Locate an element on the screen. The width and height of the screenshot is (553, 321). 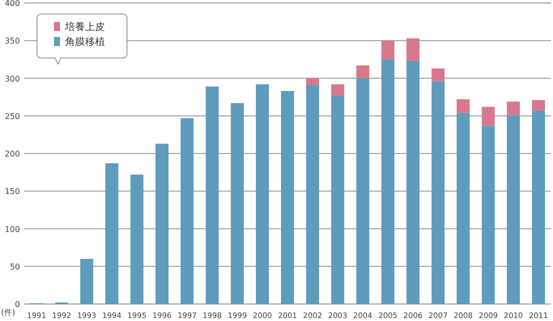
y-tick-label: 0 is located at coordinates (17, 304).